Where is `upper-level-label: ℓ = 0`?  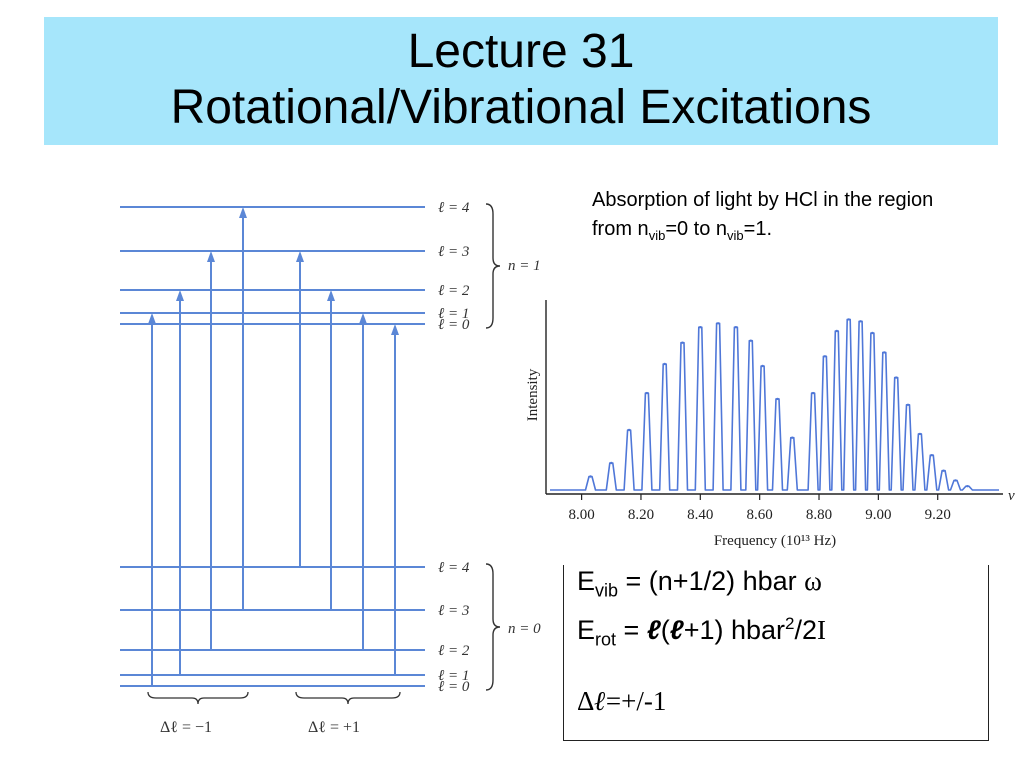
upper-level-label: ℓ = 0 is located at coordinates (454, 325).